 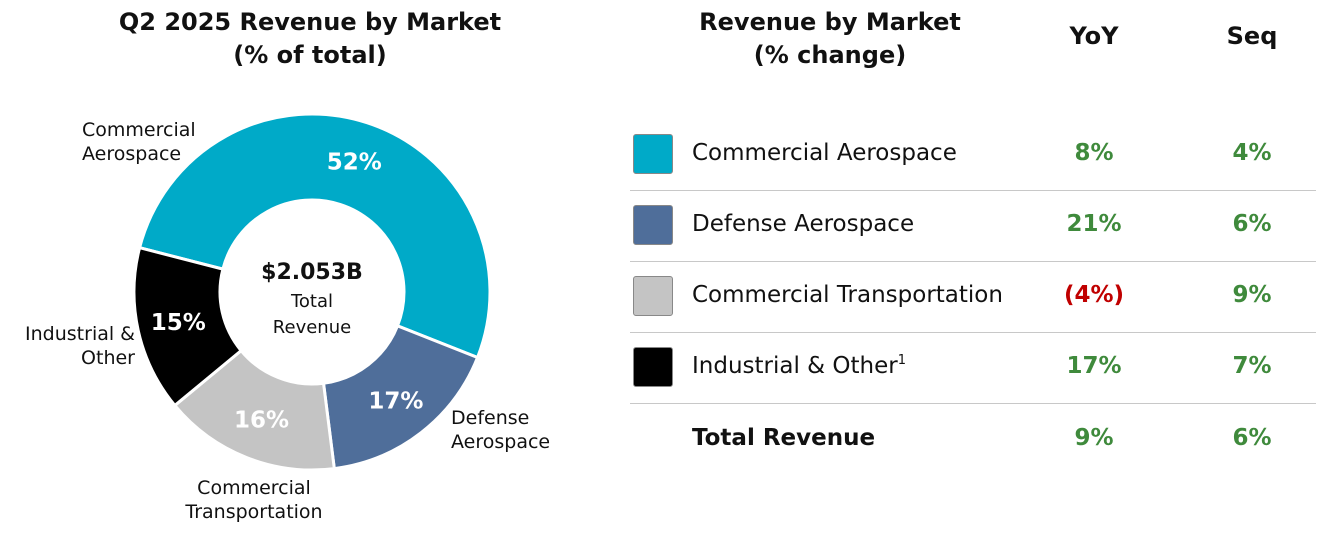 I want to click on table-total-row: Total Revenue 9% 6%, so click(x=973, y=440).